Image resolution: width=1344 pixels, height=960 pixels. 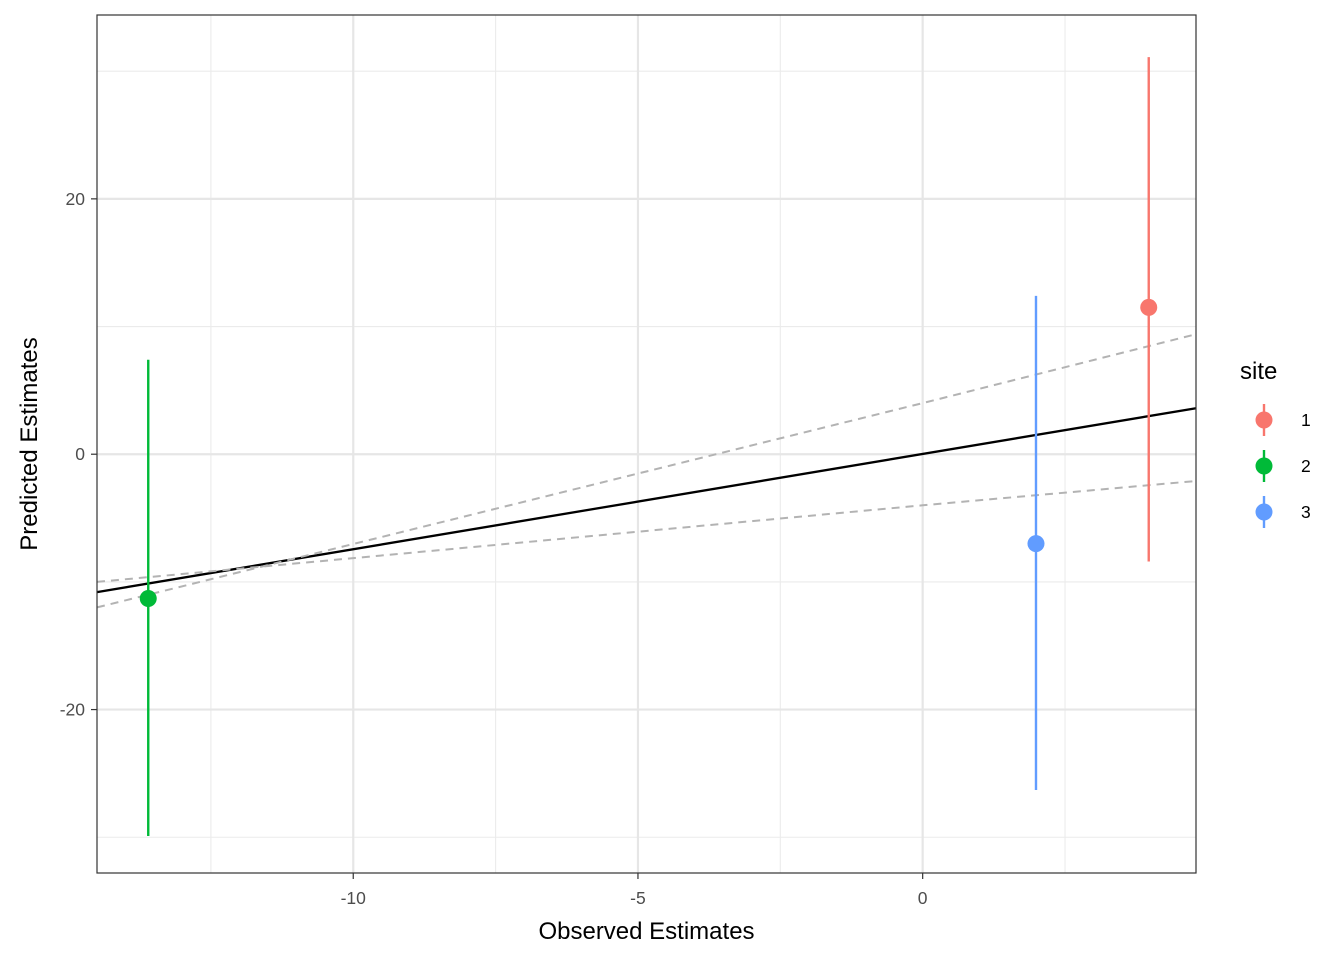 I want to click on x-tick-label: -10, so click(x=354, y=898).